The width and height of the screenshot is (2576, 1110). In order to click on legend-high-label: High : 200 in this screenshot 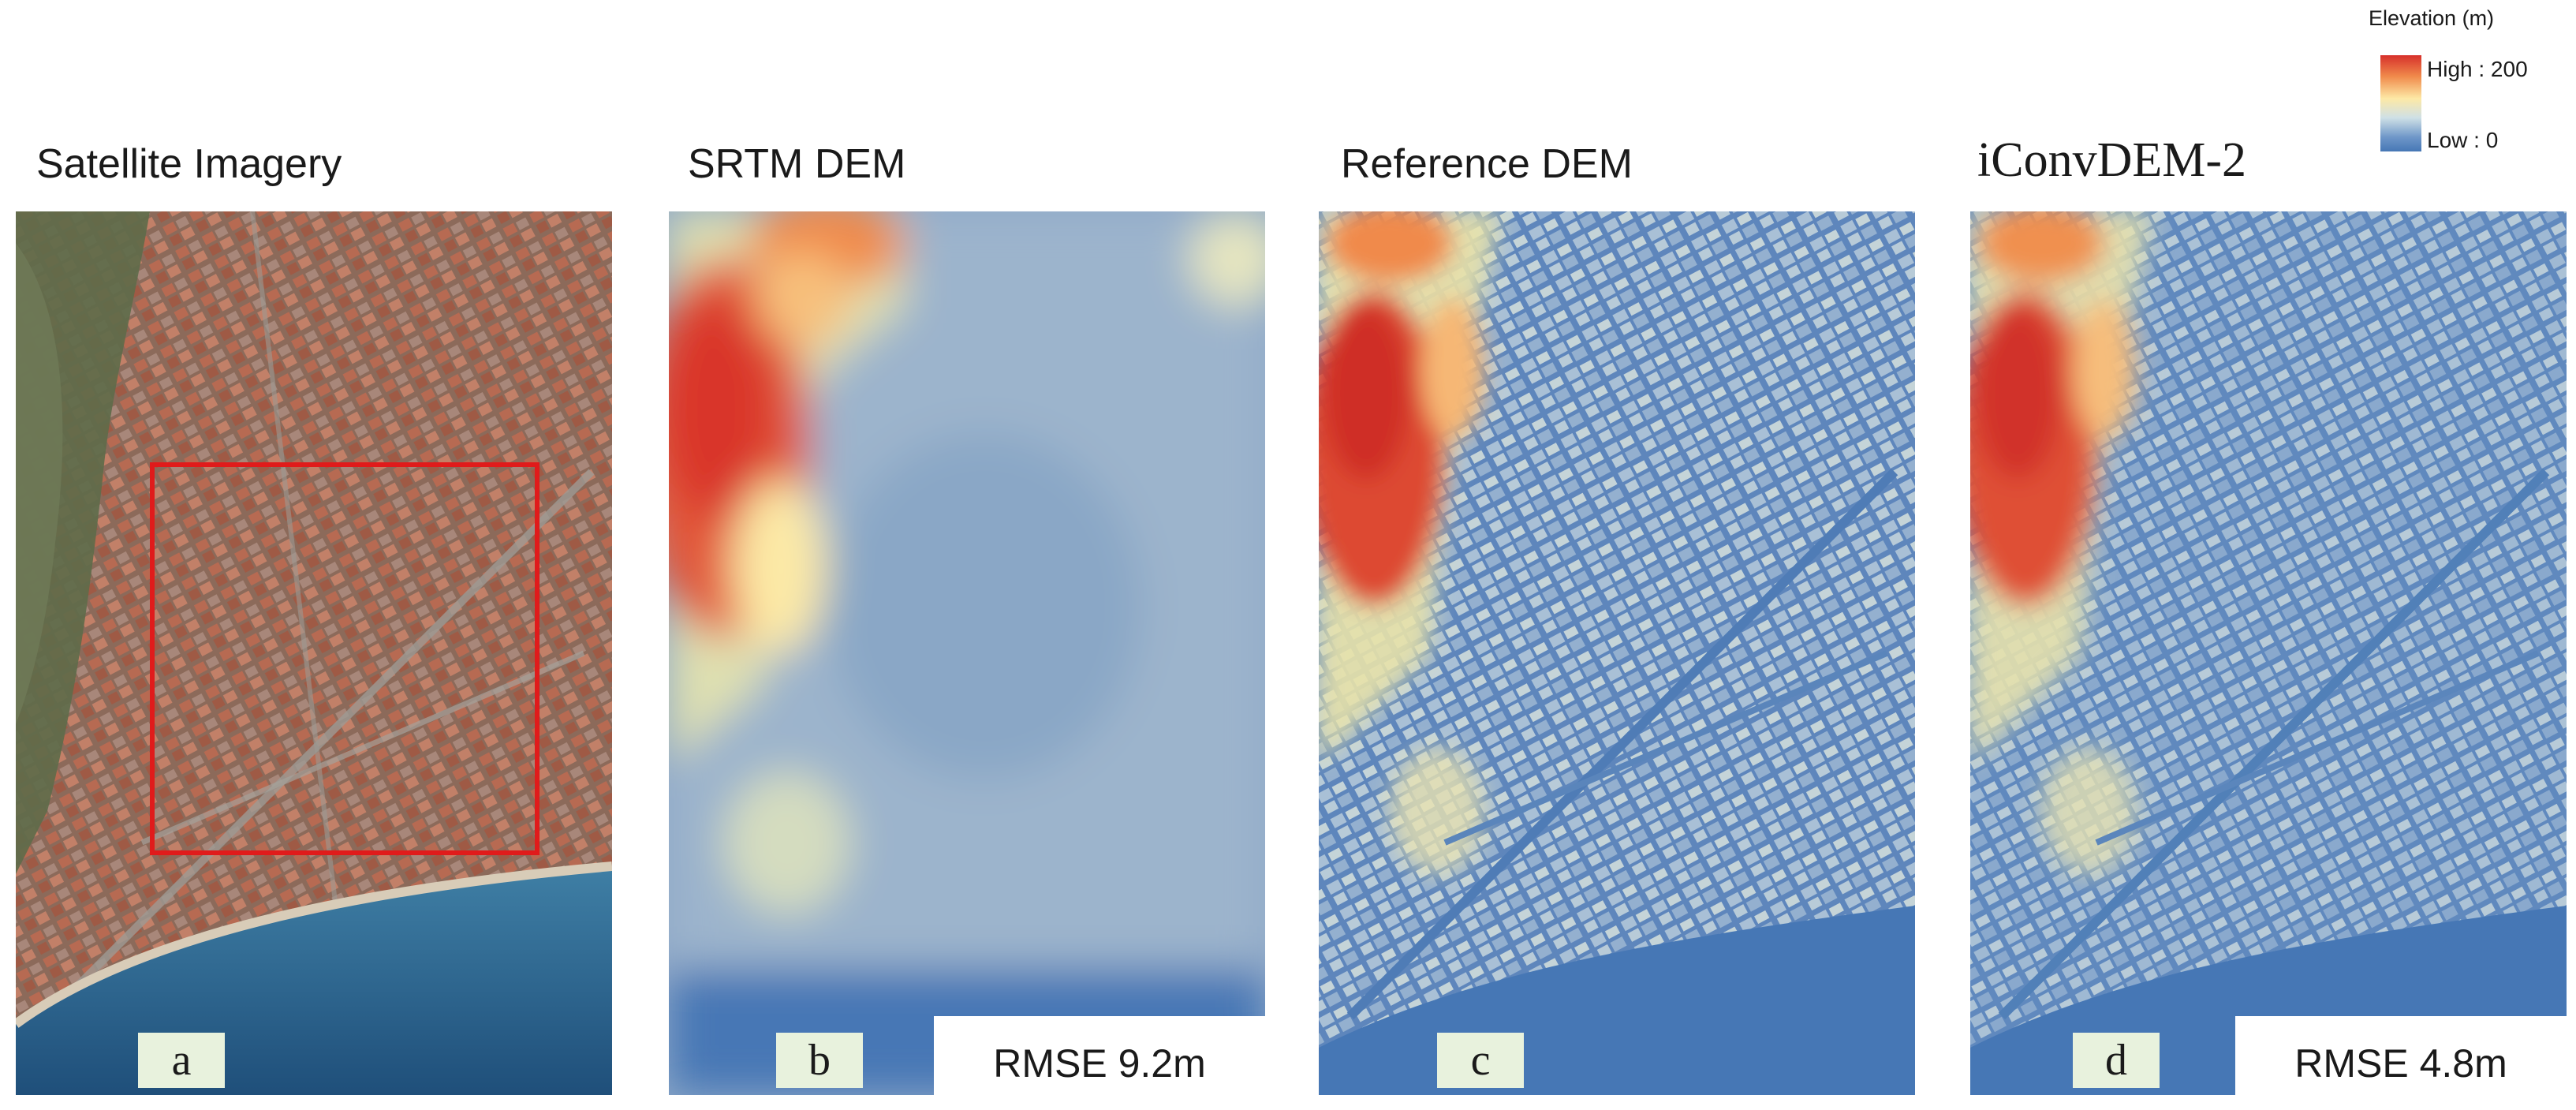, I will do `click(2477, 69)`.